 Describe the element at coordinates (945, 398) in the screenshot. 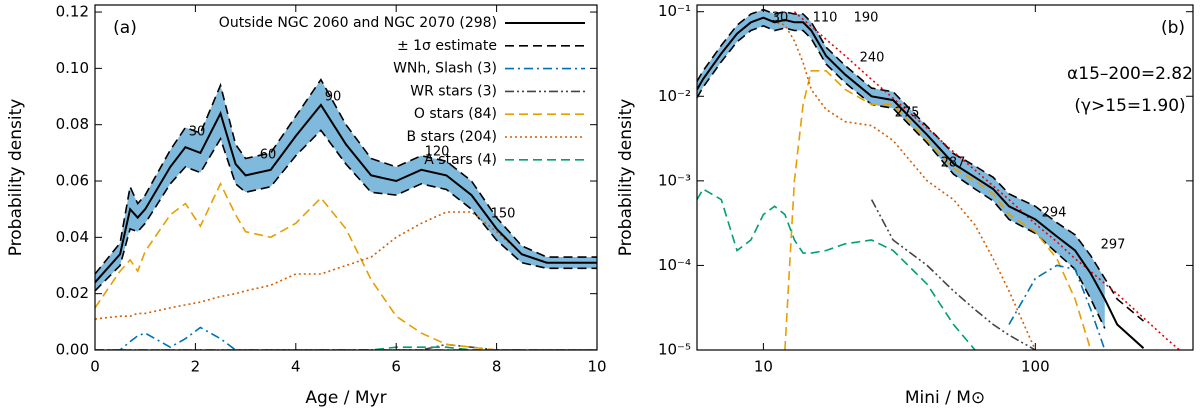

I see `x-axis-label: Mini / M⊙` at that location.